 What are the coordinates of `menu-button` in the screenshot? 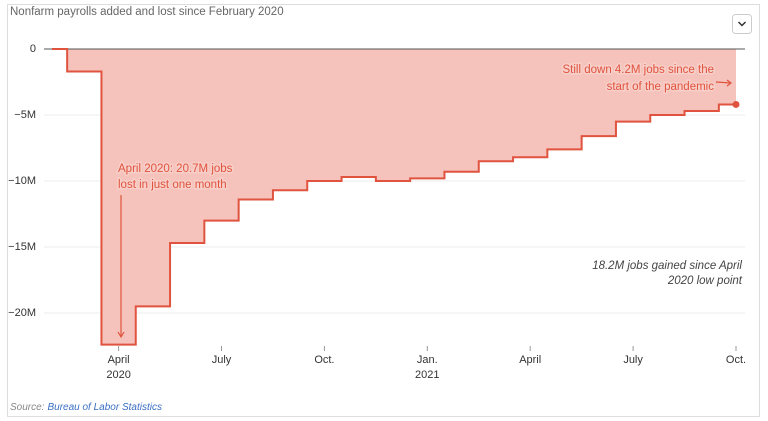 It's located at (742, 24).